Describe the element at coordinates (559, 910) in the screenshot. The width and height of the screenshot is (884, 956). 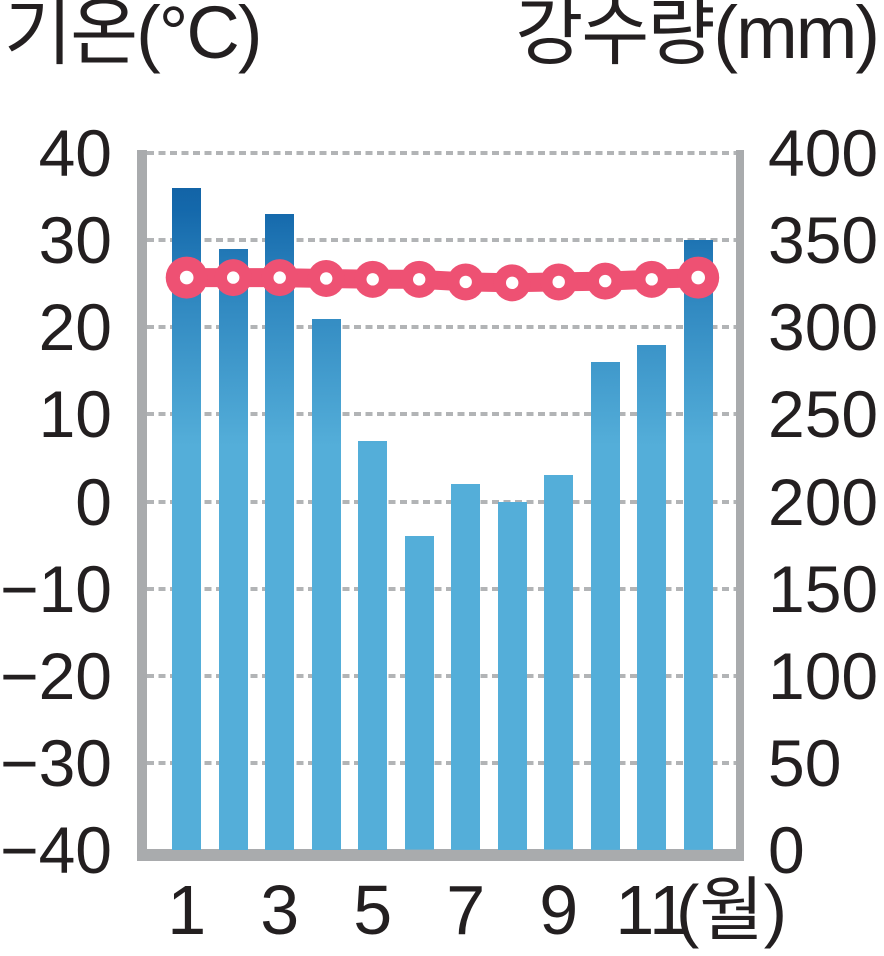
I see `x-tick-month-9: 9` at that location.